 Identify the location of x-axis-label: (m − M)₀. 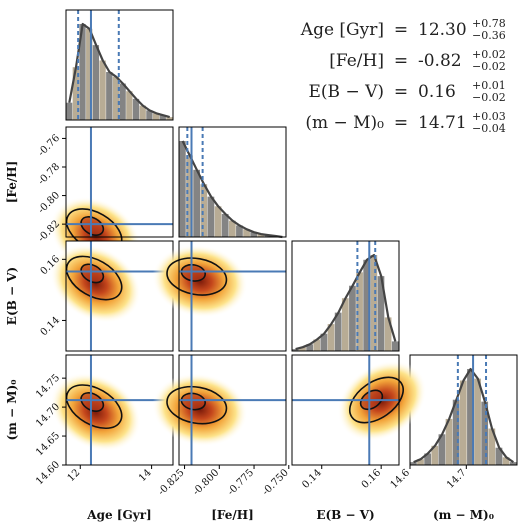
(463, 515).